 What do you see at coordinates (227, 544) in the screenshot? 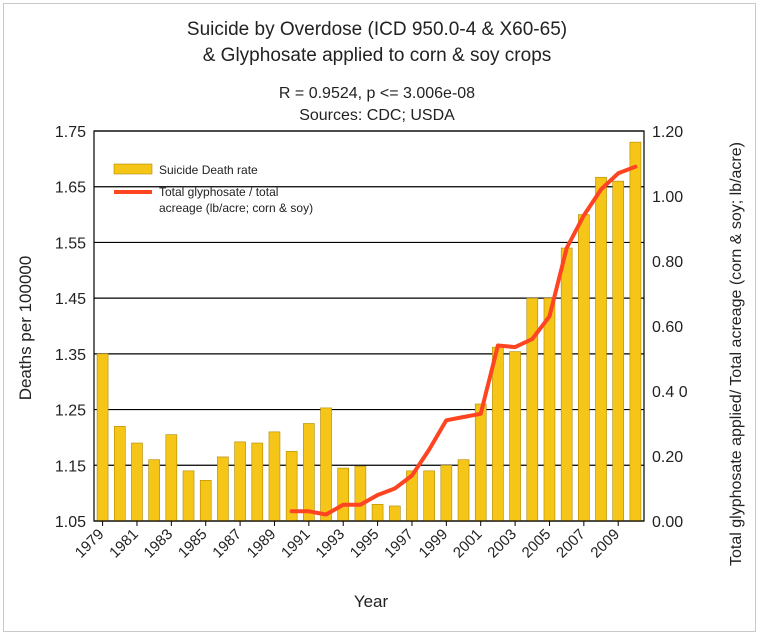
I see `x-tick-label: 1987` at bounding box center [227, 544].